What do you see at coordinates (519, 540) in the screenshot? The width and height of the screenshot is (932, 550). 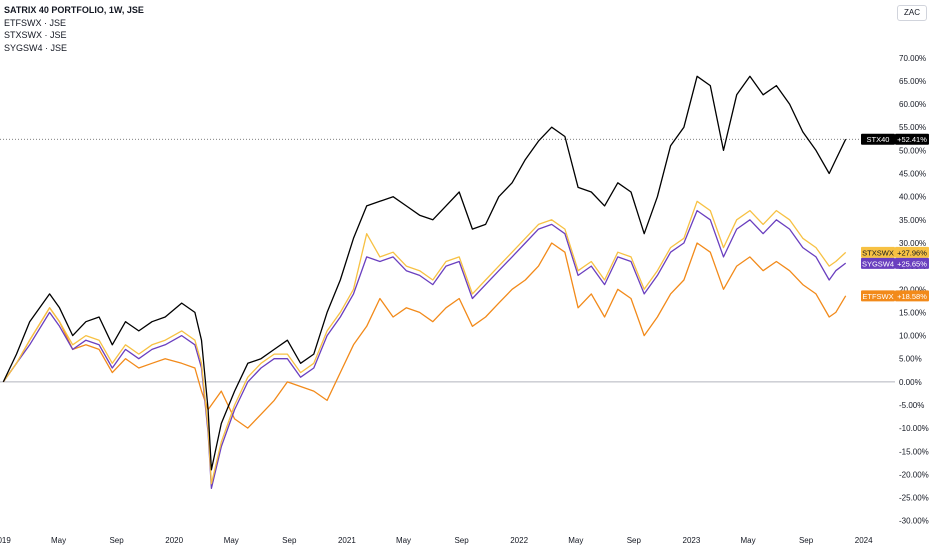 I see `x-tick-label: 2022` at bounding box center [519, 540].